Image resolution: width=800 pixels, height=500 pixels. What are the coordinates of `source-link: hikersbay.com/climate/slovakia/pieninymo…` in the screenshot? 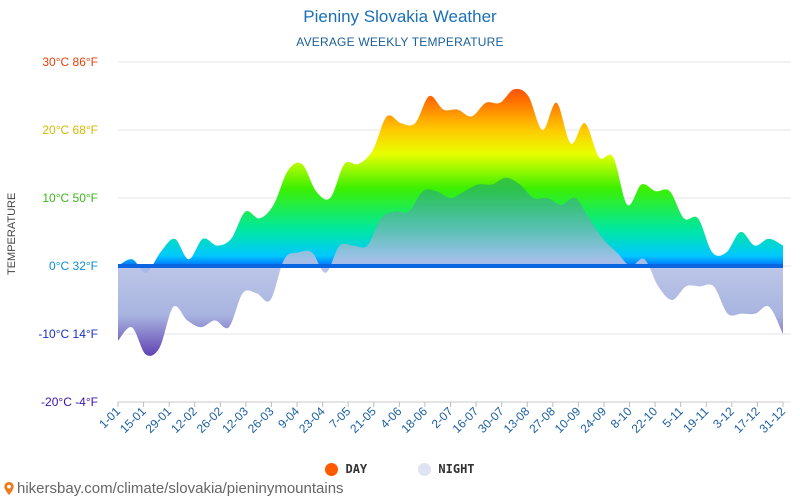 It's located at (174, 488).